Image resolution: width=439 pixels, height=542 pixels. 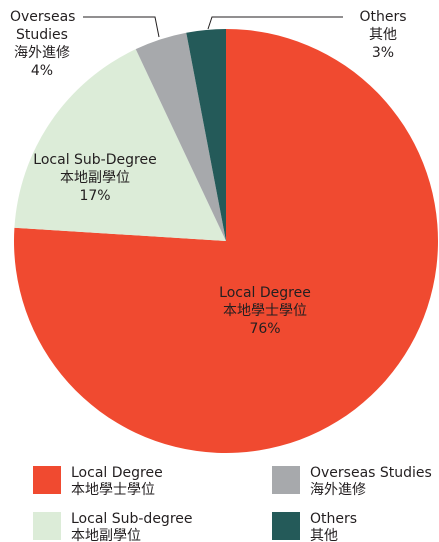 What do you see at coordinates (382, 17) in the screenshot?
I see `slice-label: Others` at bounding box center [382, 17].